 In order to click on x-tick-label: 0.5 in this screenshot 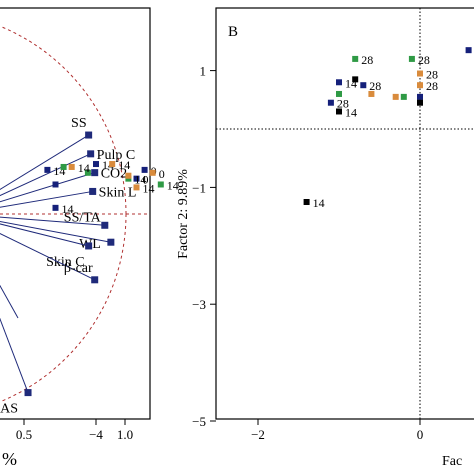, I will do `click(24, 434)`.